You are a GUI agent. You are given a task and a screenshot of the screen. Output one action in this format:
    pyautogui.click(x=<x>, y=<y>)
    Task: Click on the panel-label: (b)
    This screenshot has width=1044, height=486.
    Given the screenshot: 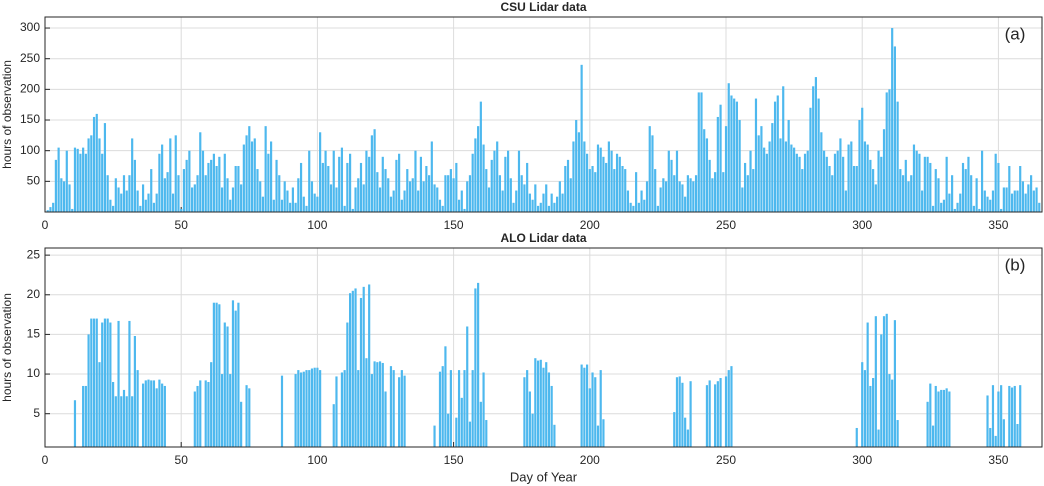 What is the action you would take?
    pyautogui.click(x=1015, y=264)
    